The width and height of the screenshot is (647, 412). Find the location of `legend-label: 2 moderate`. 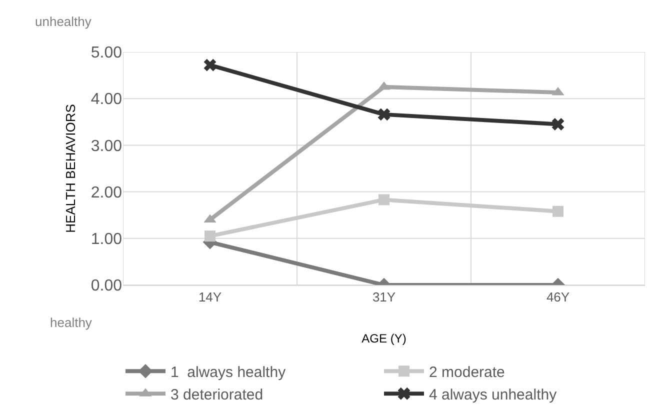

legend-label: 2 moderate is located at coordinates (467, 372).